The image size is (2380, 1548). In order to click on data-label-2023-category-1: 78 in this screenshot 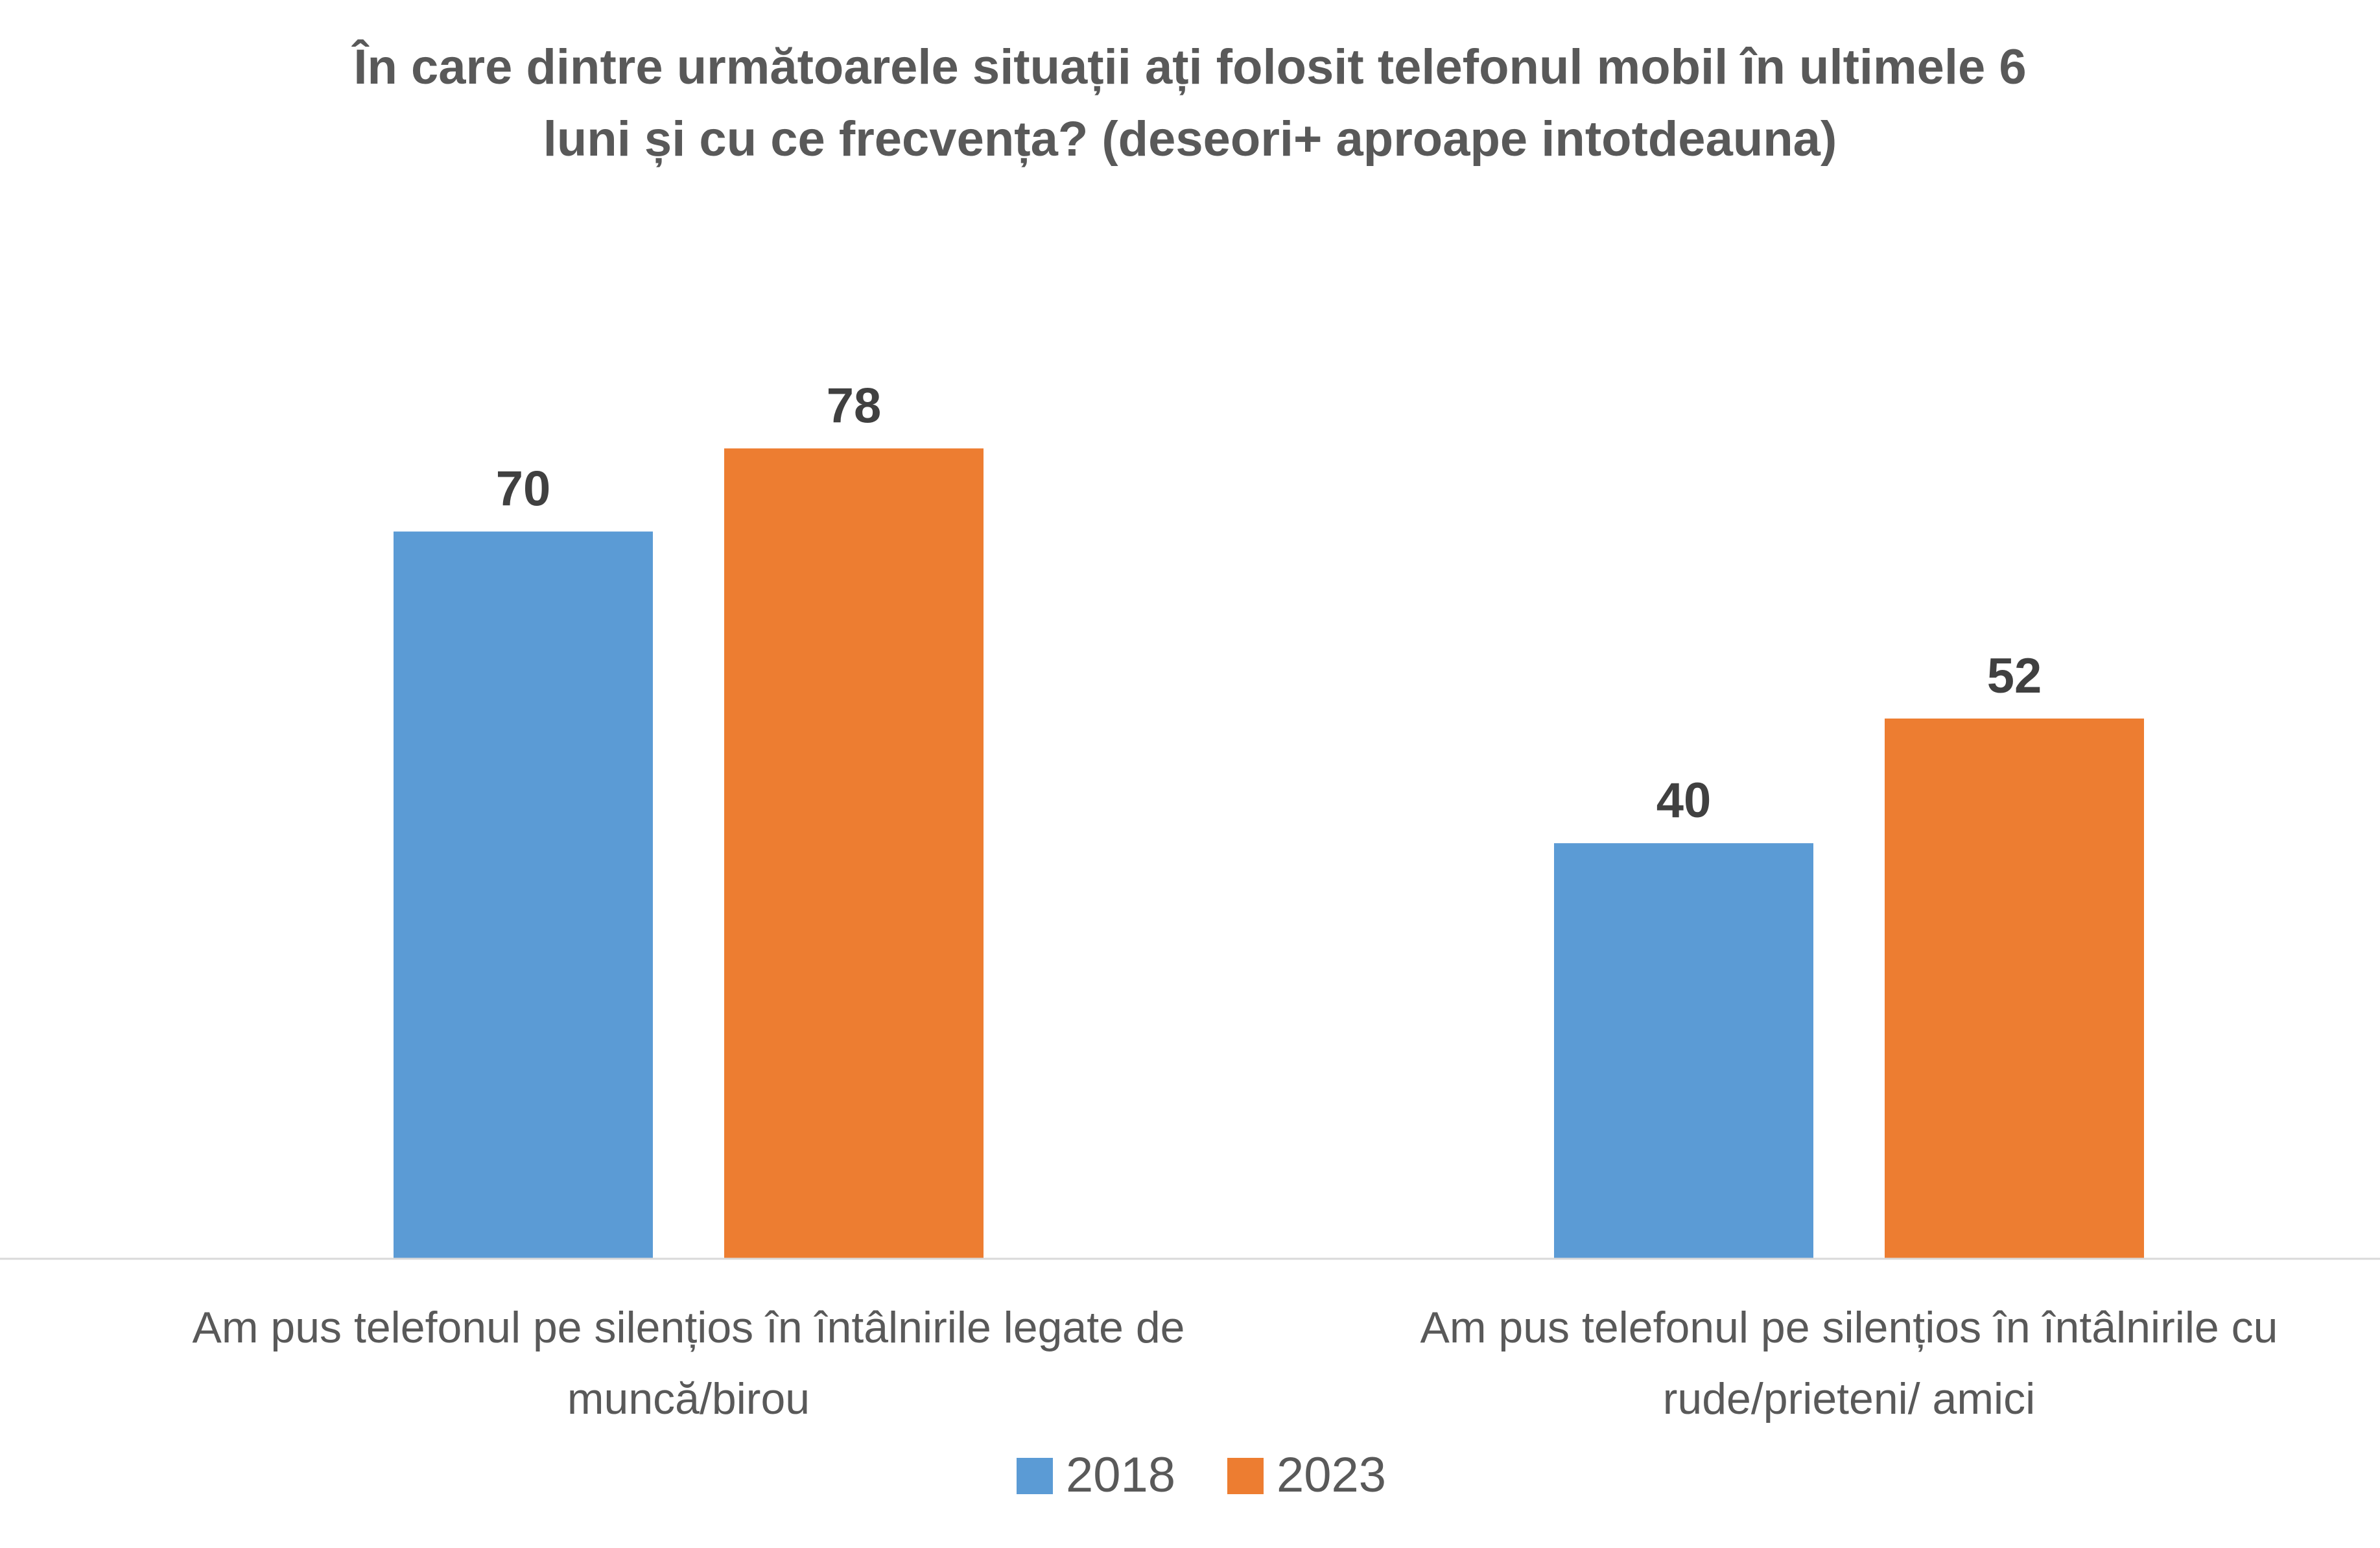, I will do `click(855, 405)`.